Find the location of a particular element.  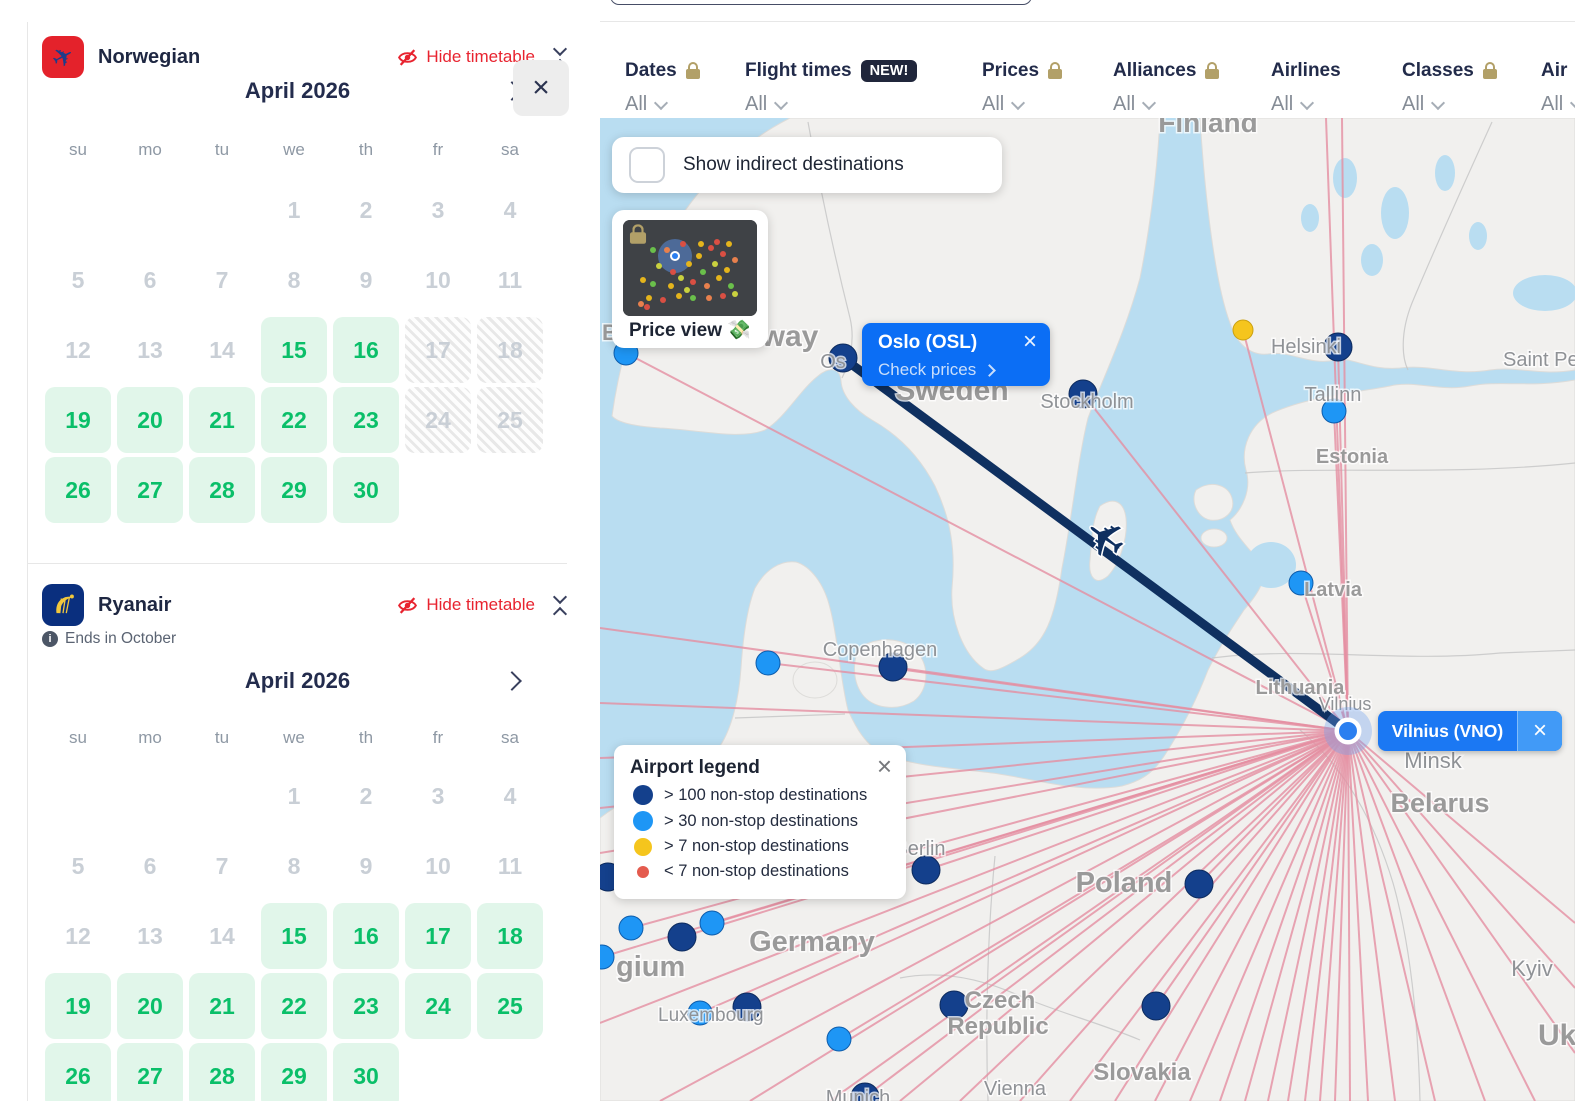

close-calendar-button: × is located at coordinates (541, 88).